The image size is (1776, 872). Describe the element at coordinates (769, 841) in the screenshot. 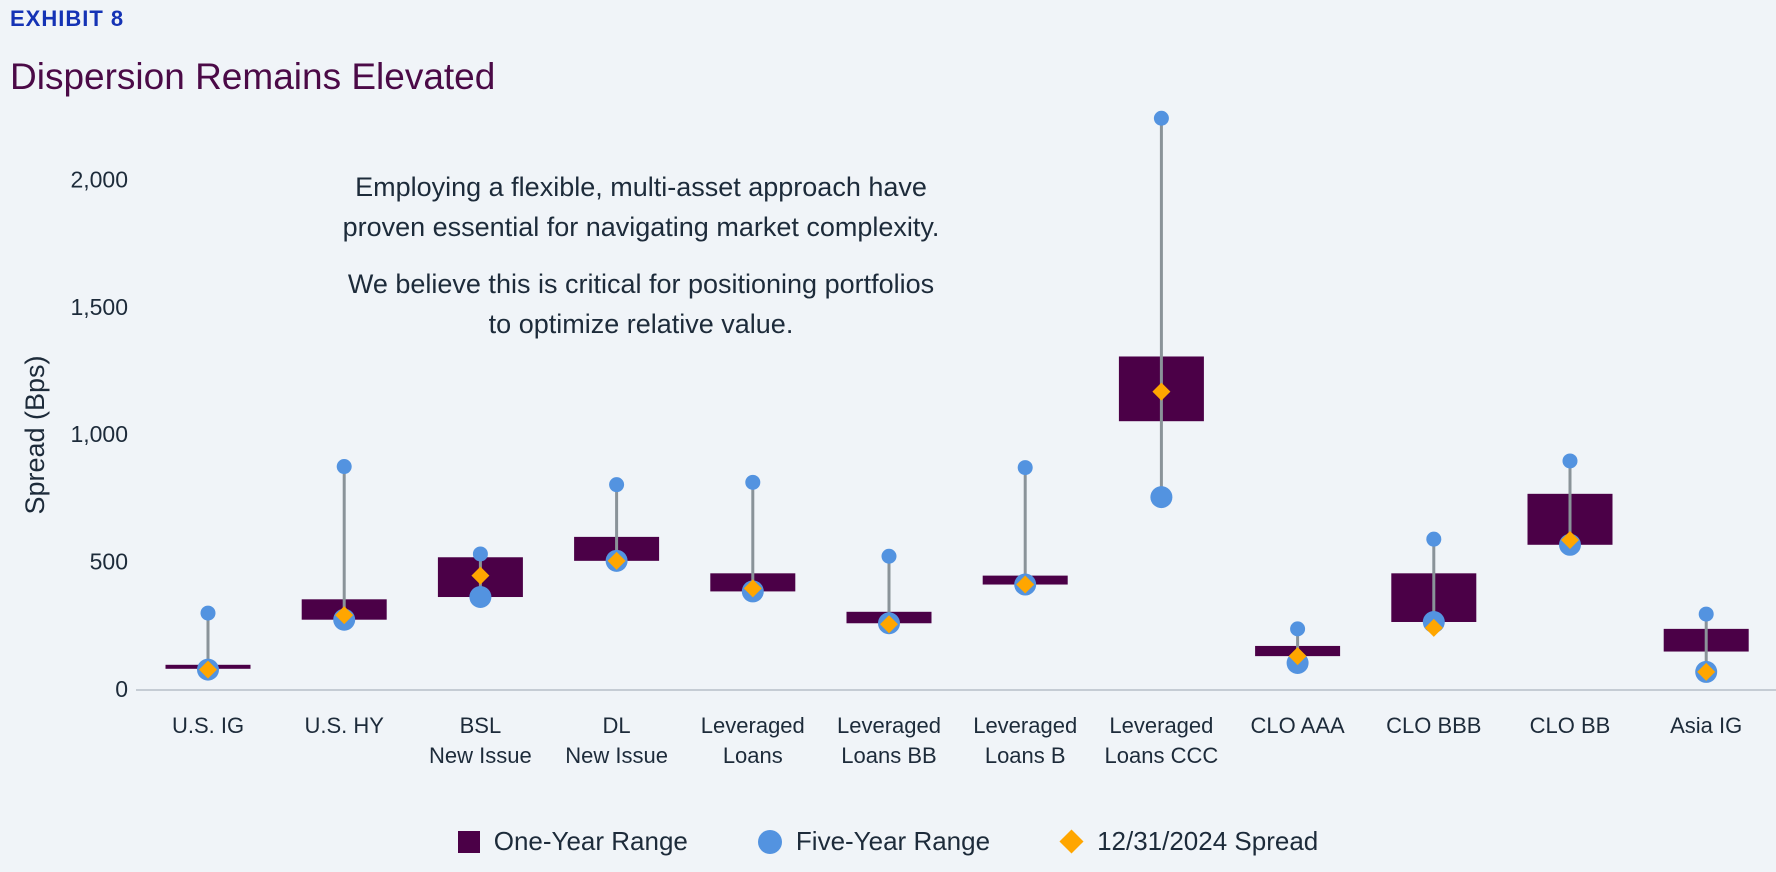

I see `five-year-swatch-icon` at that location.